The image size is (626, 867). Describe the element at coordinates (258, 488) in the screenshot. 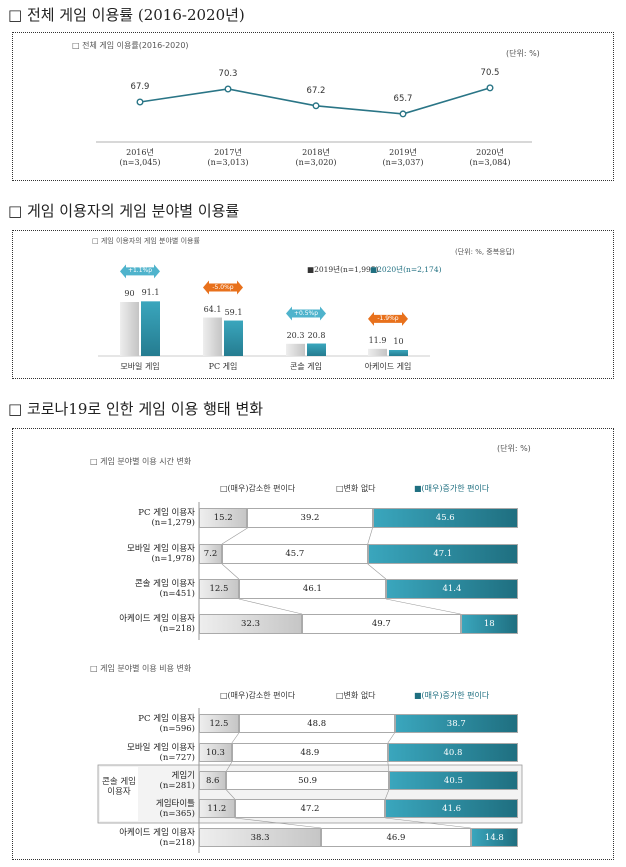

I see `legend-item: □(매우)감소한 편이다` at that location.